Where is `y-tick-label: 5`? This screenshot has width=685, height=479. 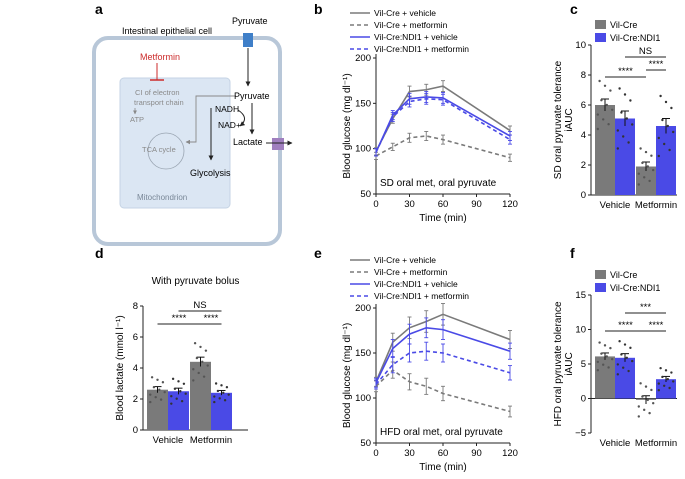
y-tick-label: 5 is located at coordinates (583, 364).